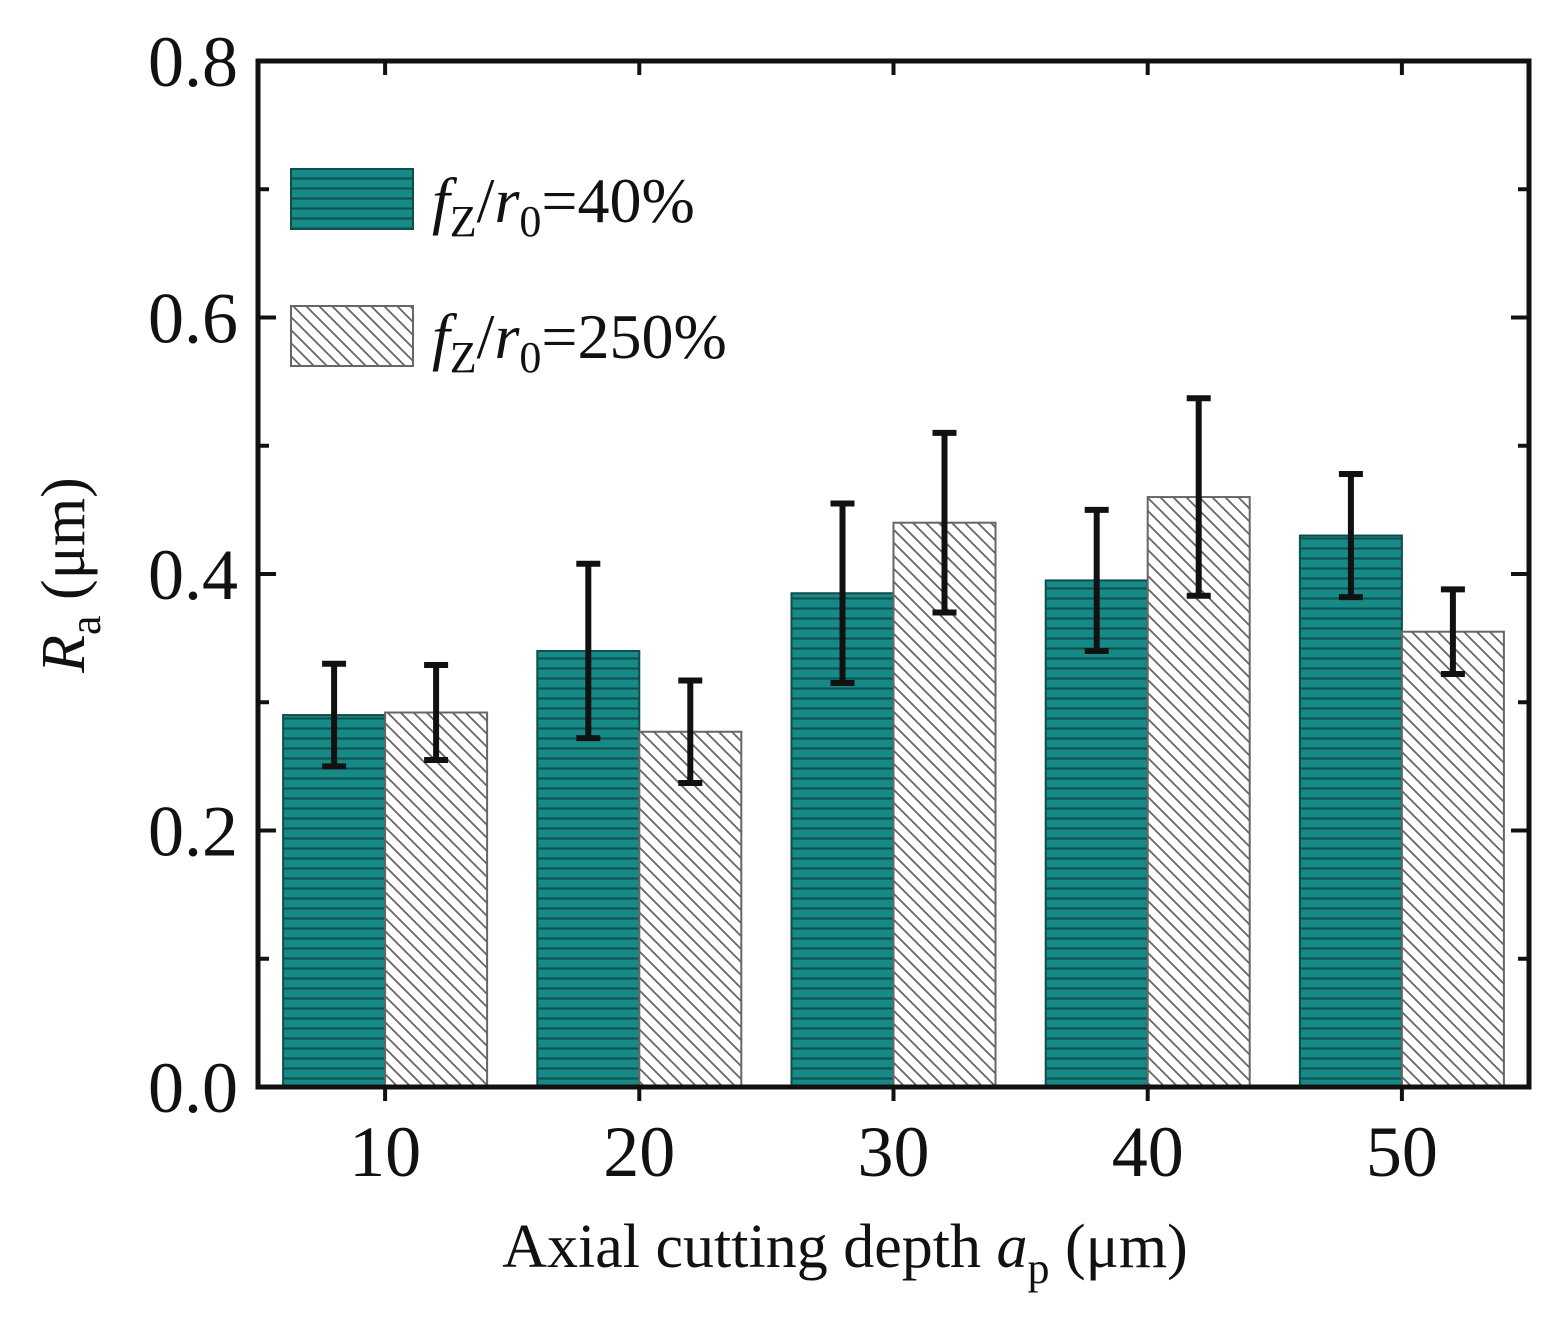 This screenshot has width=1567, height=1340. I want to click on y-tick-label-0.2: 0.2, so click(193, 832).